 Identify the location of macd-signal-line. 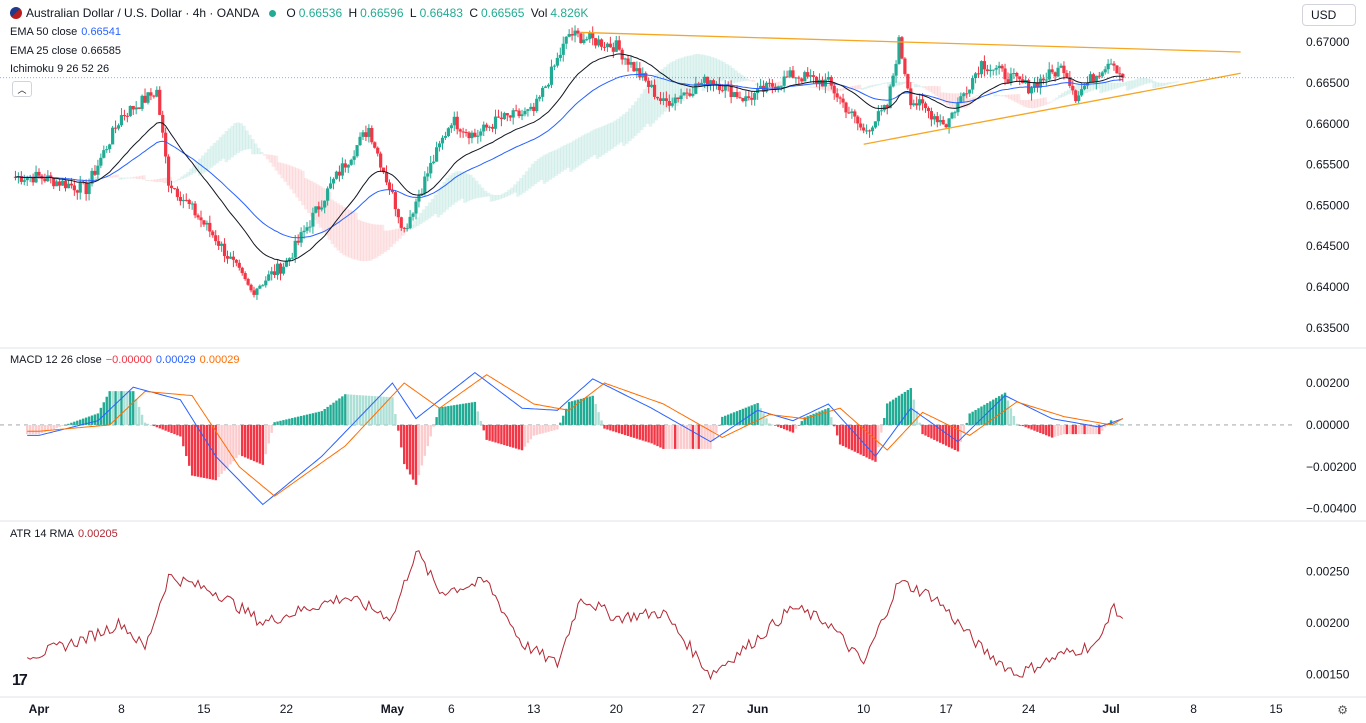
(575, 435).